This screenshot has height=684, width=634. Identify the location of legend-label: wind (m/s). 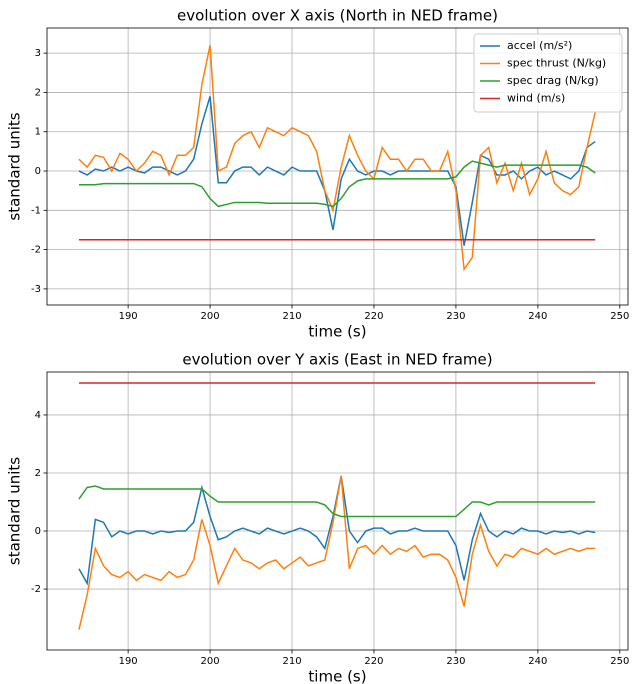
(536, 98).